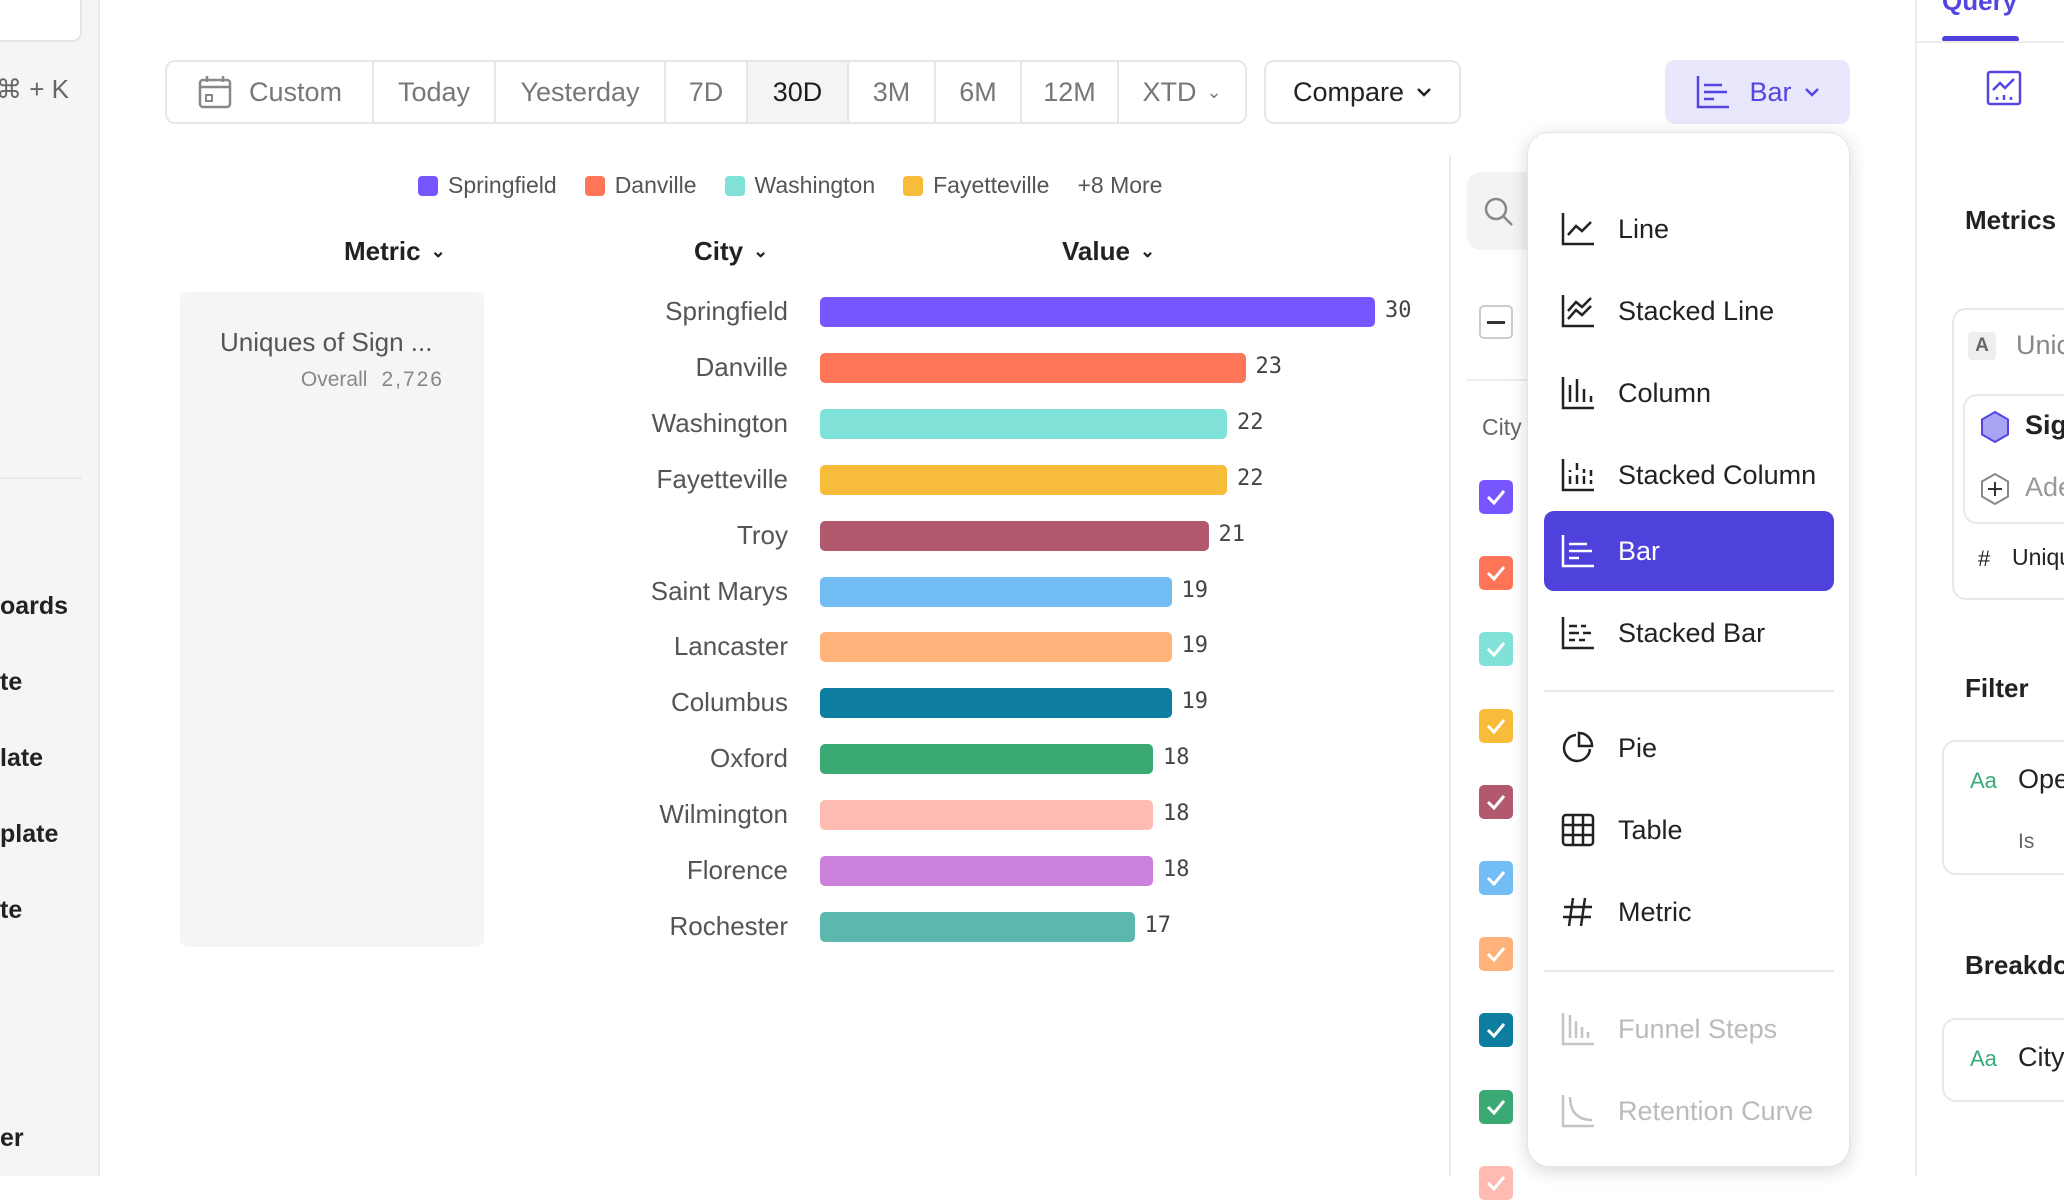 This screenshot has width=2064, height=1200. Describe the element at coordinates (1182, 92) in the screenshot. I see `range-xtd: XTD ⌄` at that location.